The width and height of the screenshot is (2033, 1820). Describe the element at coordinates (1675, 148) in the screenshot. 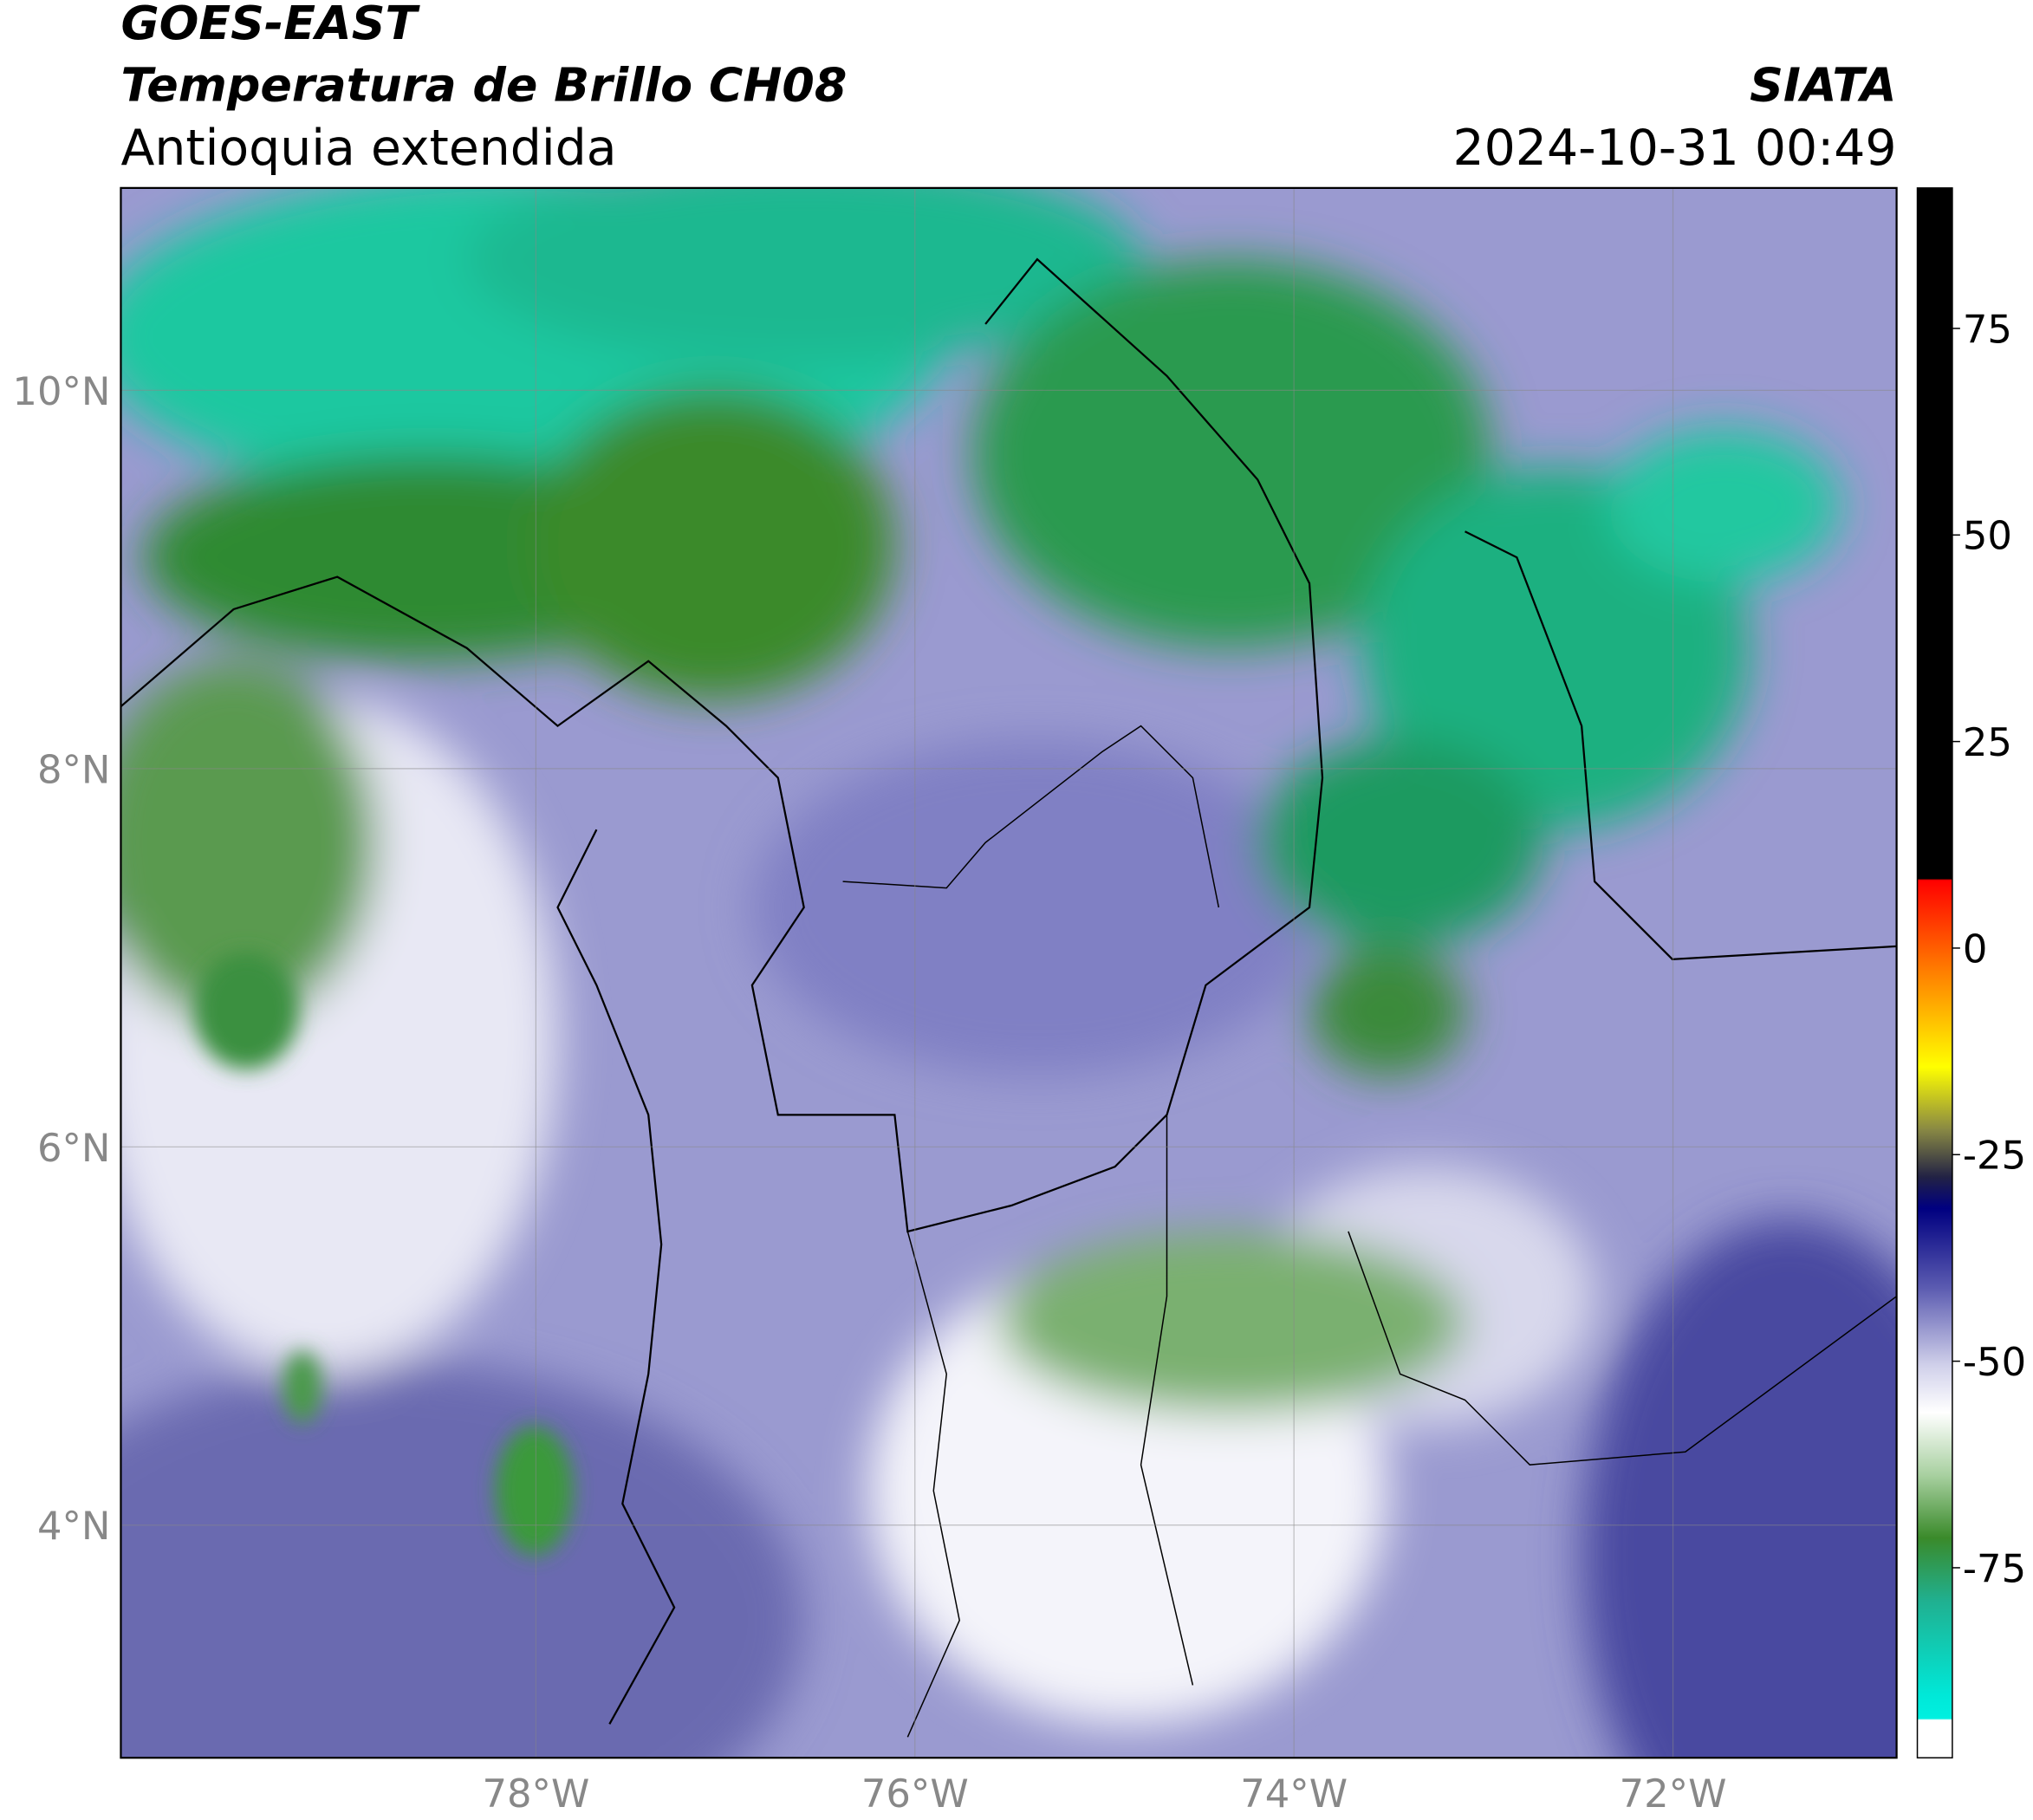

I see `datetime: 2024-10-31 00:49` at that location.